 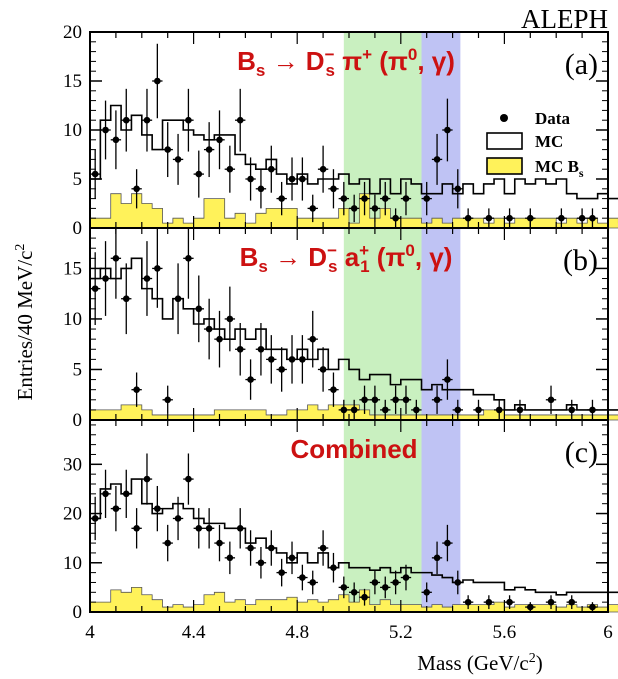 I want to click on x-tick-label: 5.6, so click(x=505, y=632).